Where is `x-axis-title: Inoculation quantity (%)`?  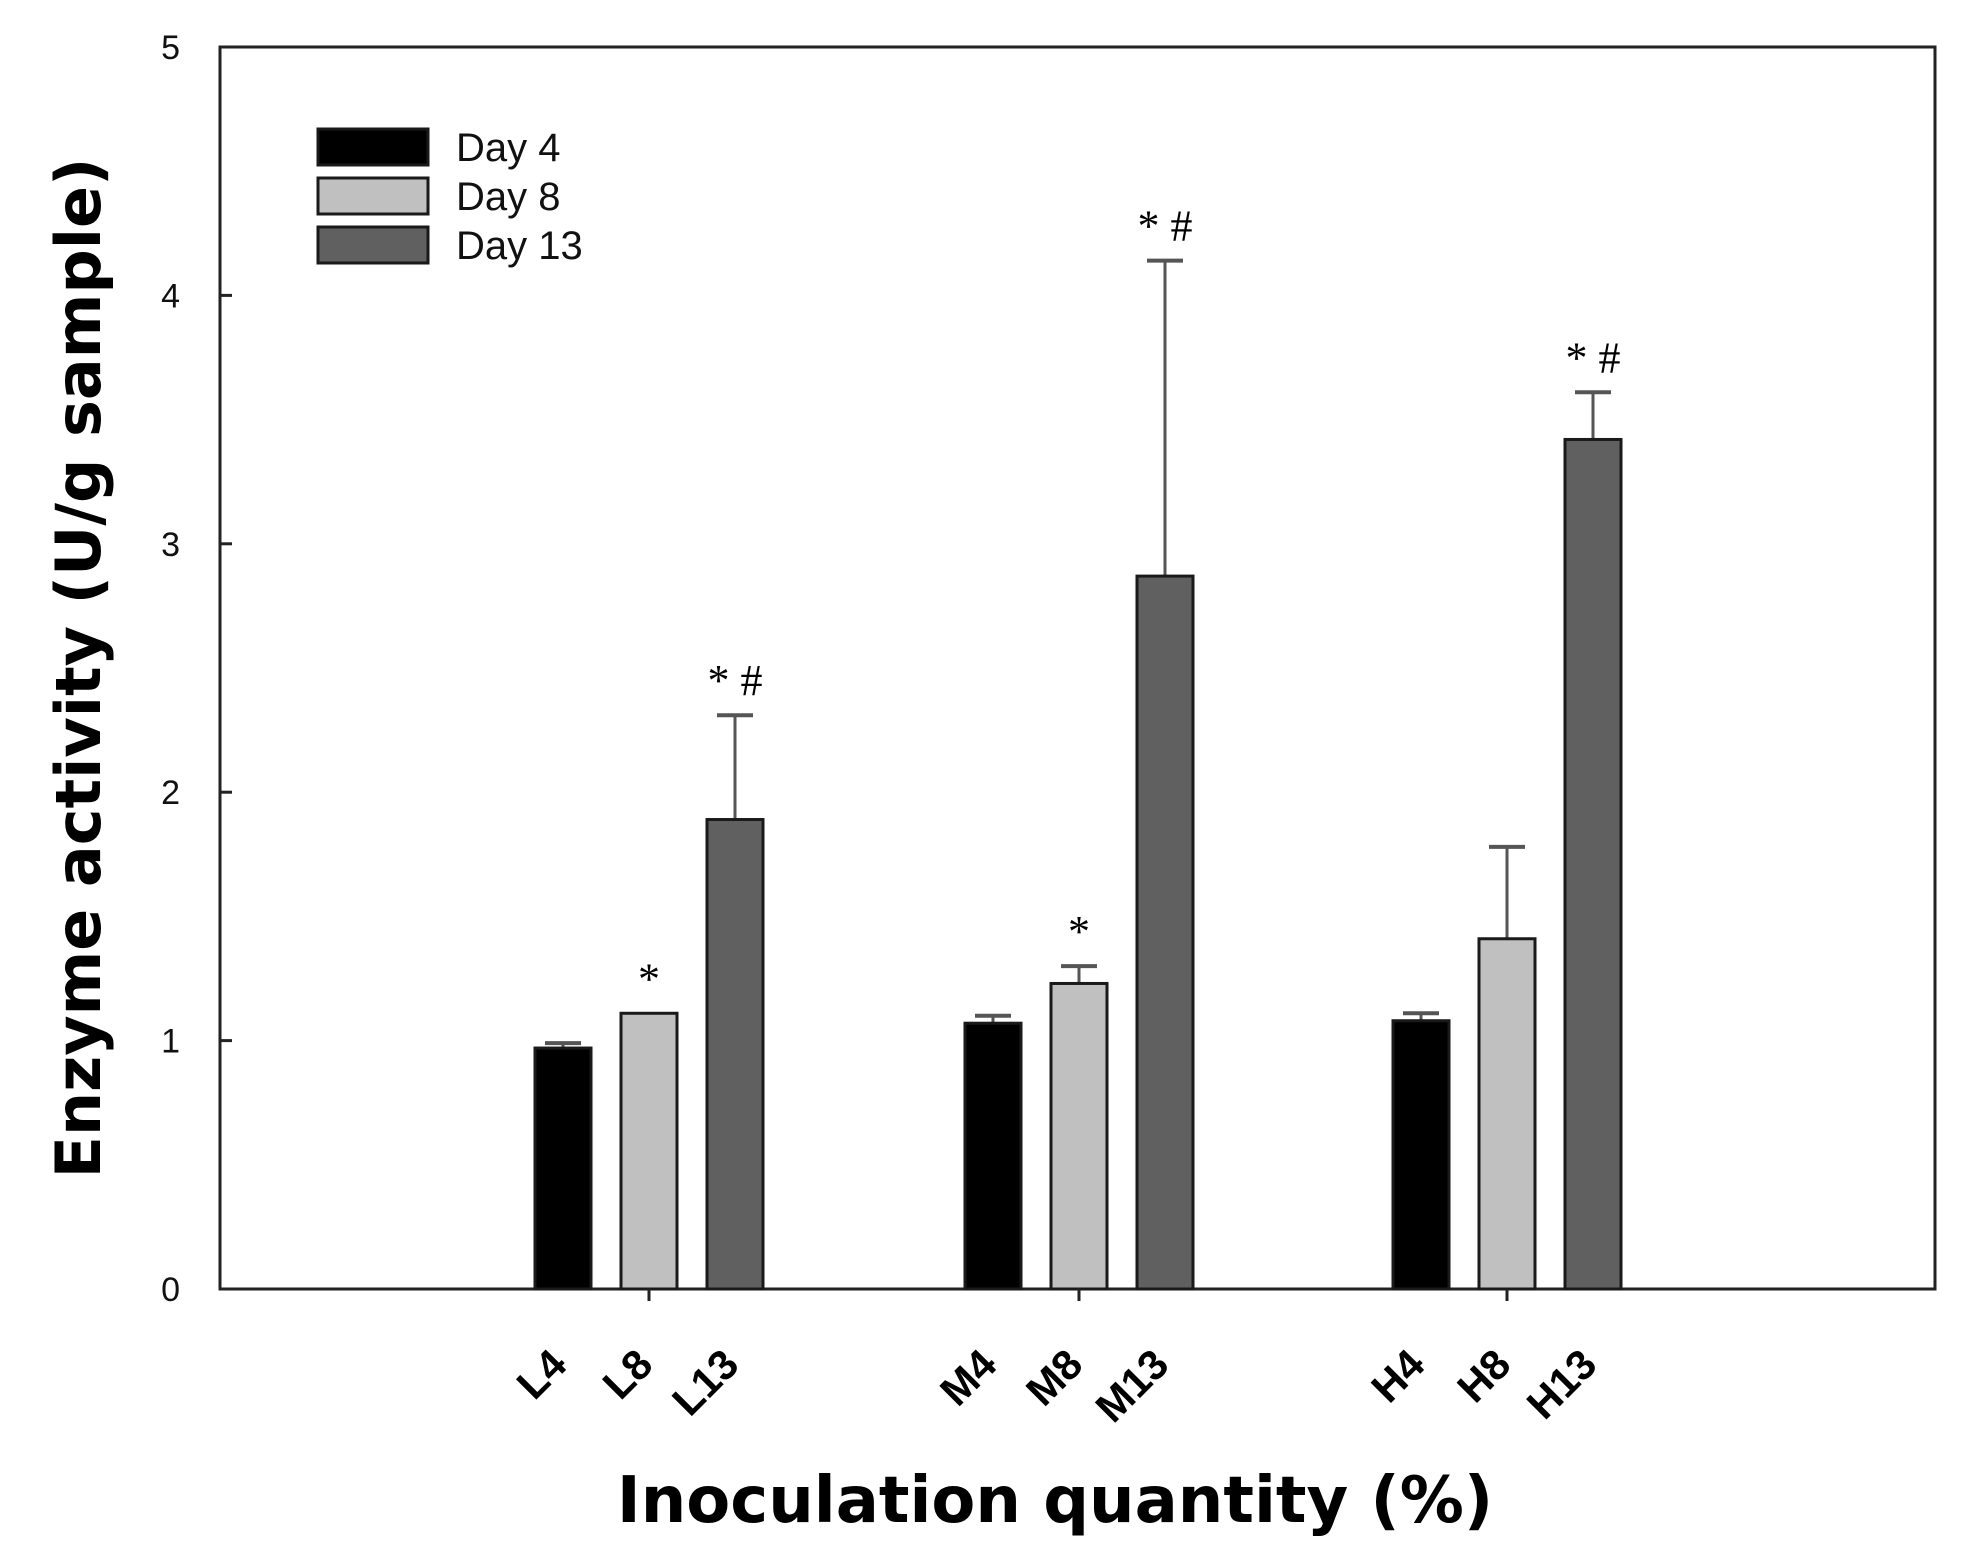 x-axis-title: Inoculation quantity (%) is located at coordinates (1055, 1501).